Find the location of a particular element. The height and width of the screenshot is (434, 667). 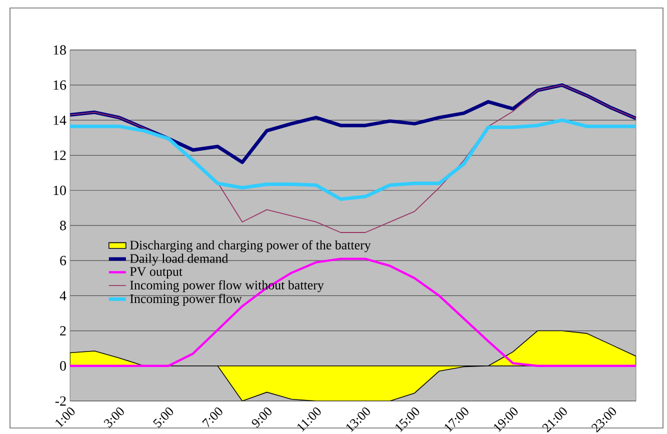

x-tick-label: 7:00 is located at coordinates (212, 418).